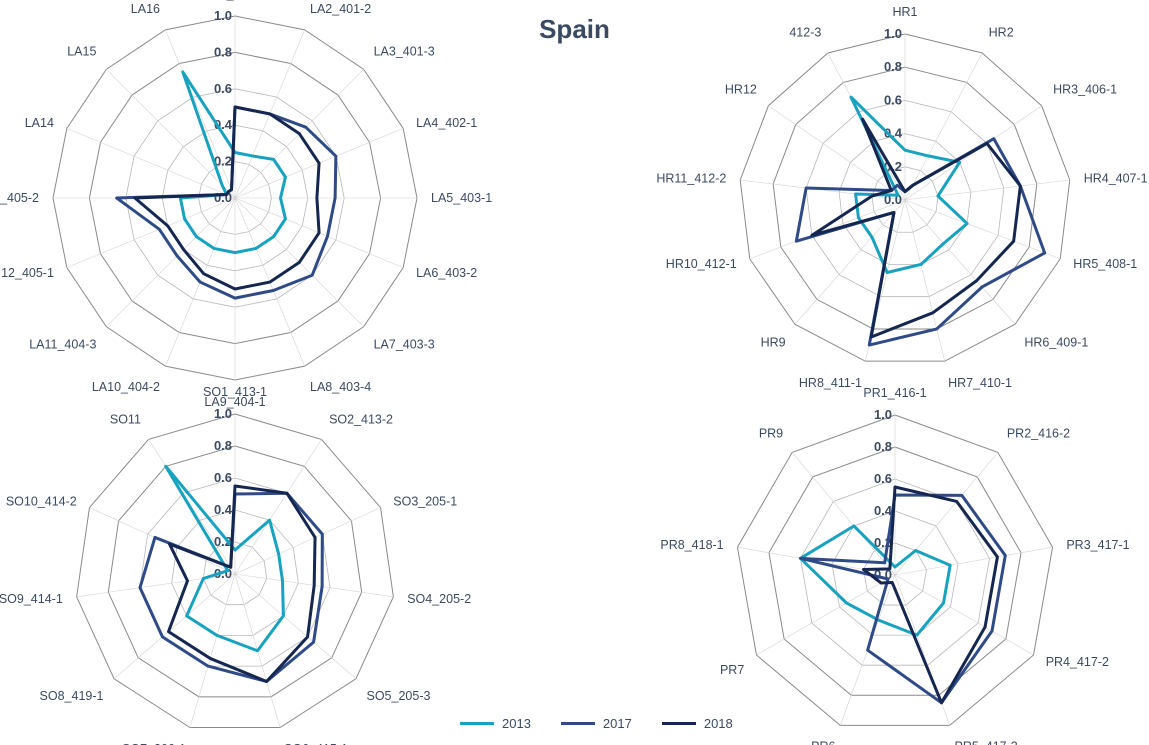  I want to click on chart-title: Spain, so click(574, 29).